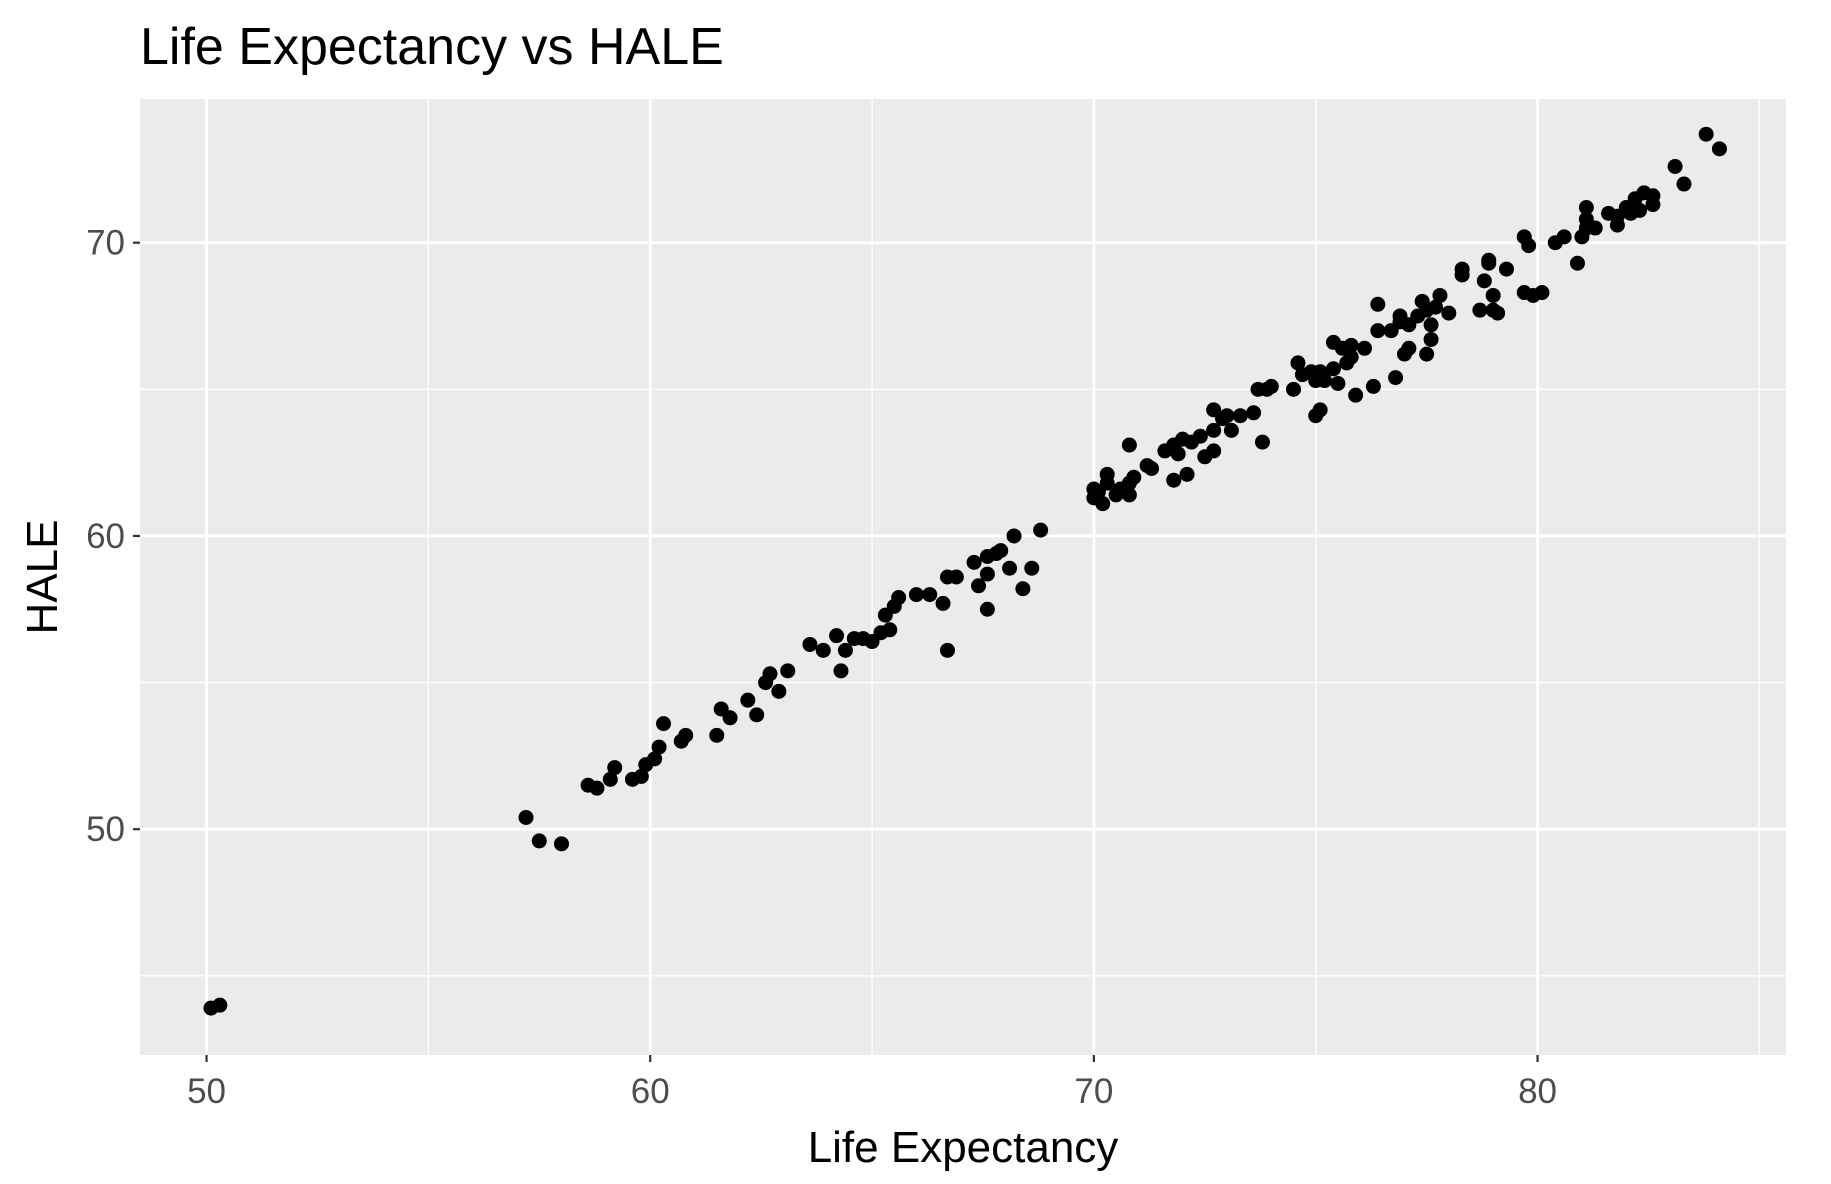  I want to click on x-axis-tick-labels: 50 60 70 80, so click(872, 1091).